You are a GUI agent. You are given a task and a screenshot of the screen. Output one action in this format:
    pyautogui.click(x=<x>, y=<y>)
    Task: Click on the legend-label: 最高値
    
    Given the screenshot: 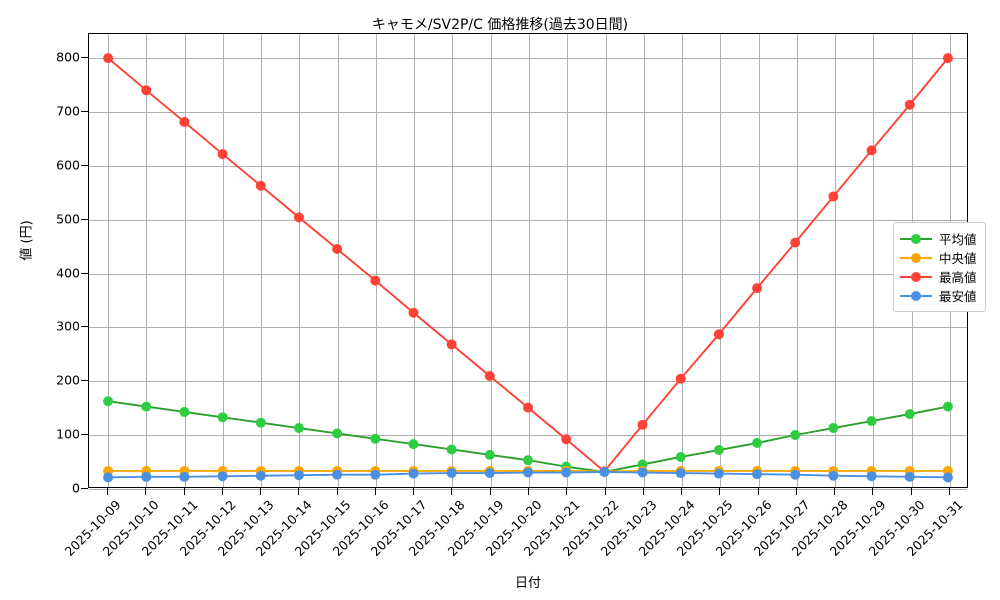 What is the action you would take?
    pyautogui.click(x=958, y=277)
    